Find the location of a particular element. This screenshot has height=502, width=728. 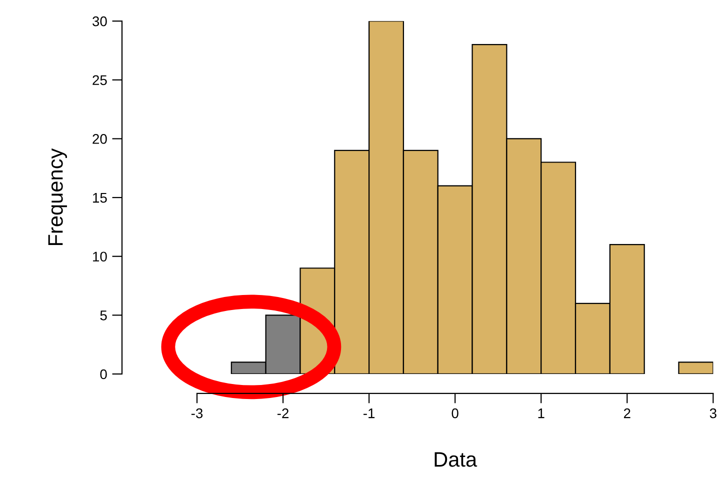

x-tick-label: -2 is located at coordinates (282, 413).